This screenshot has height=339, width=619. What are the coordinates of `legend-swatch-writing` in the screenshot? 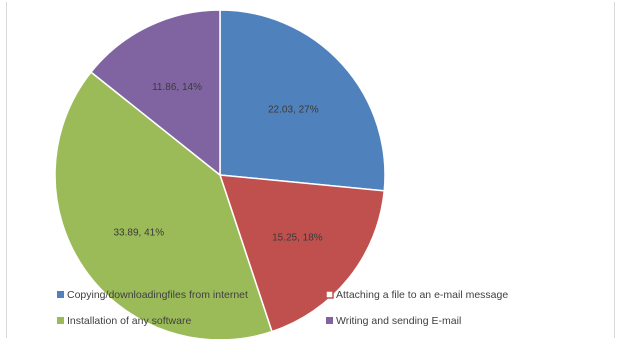 It's located at (329, 320).